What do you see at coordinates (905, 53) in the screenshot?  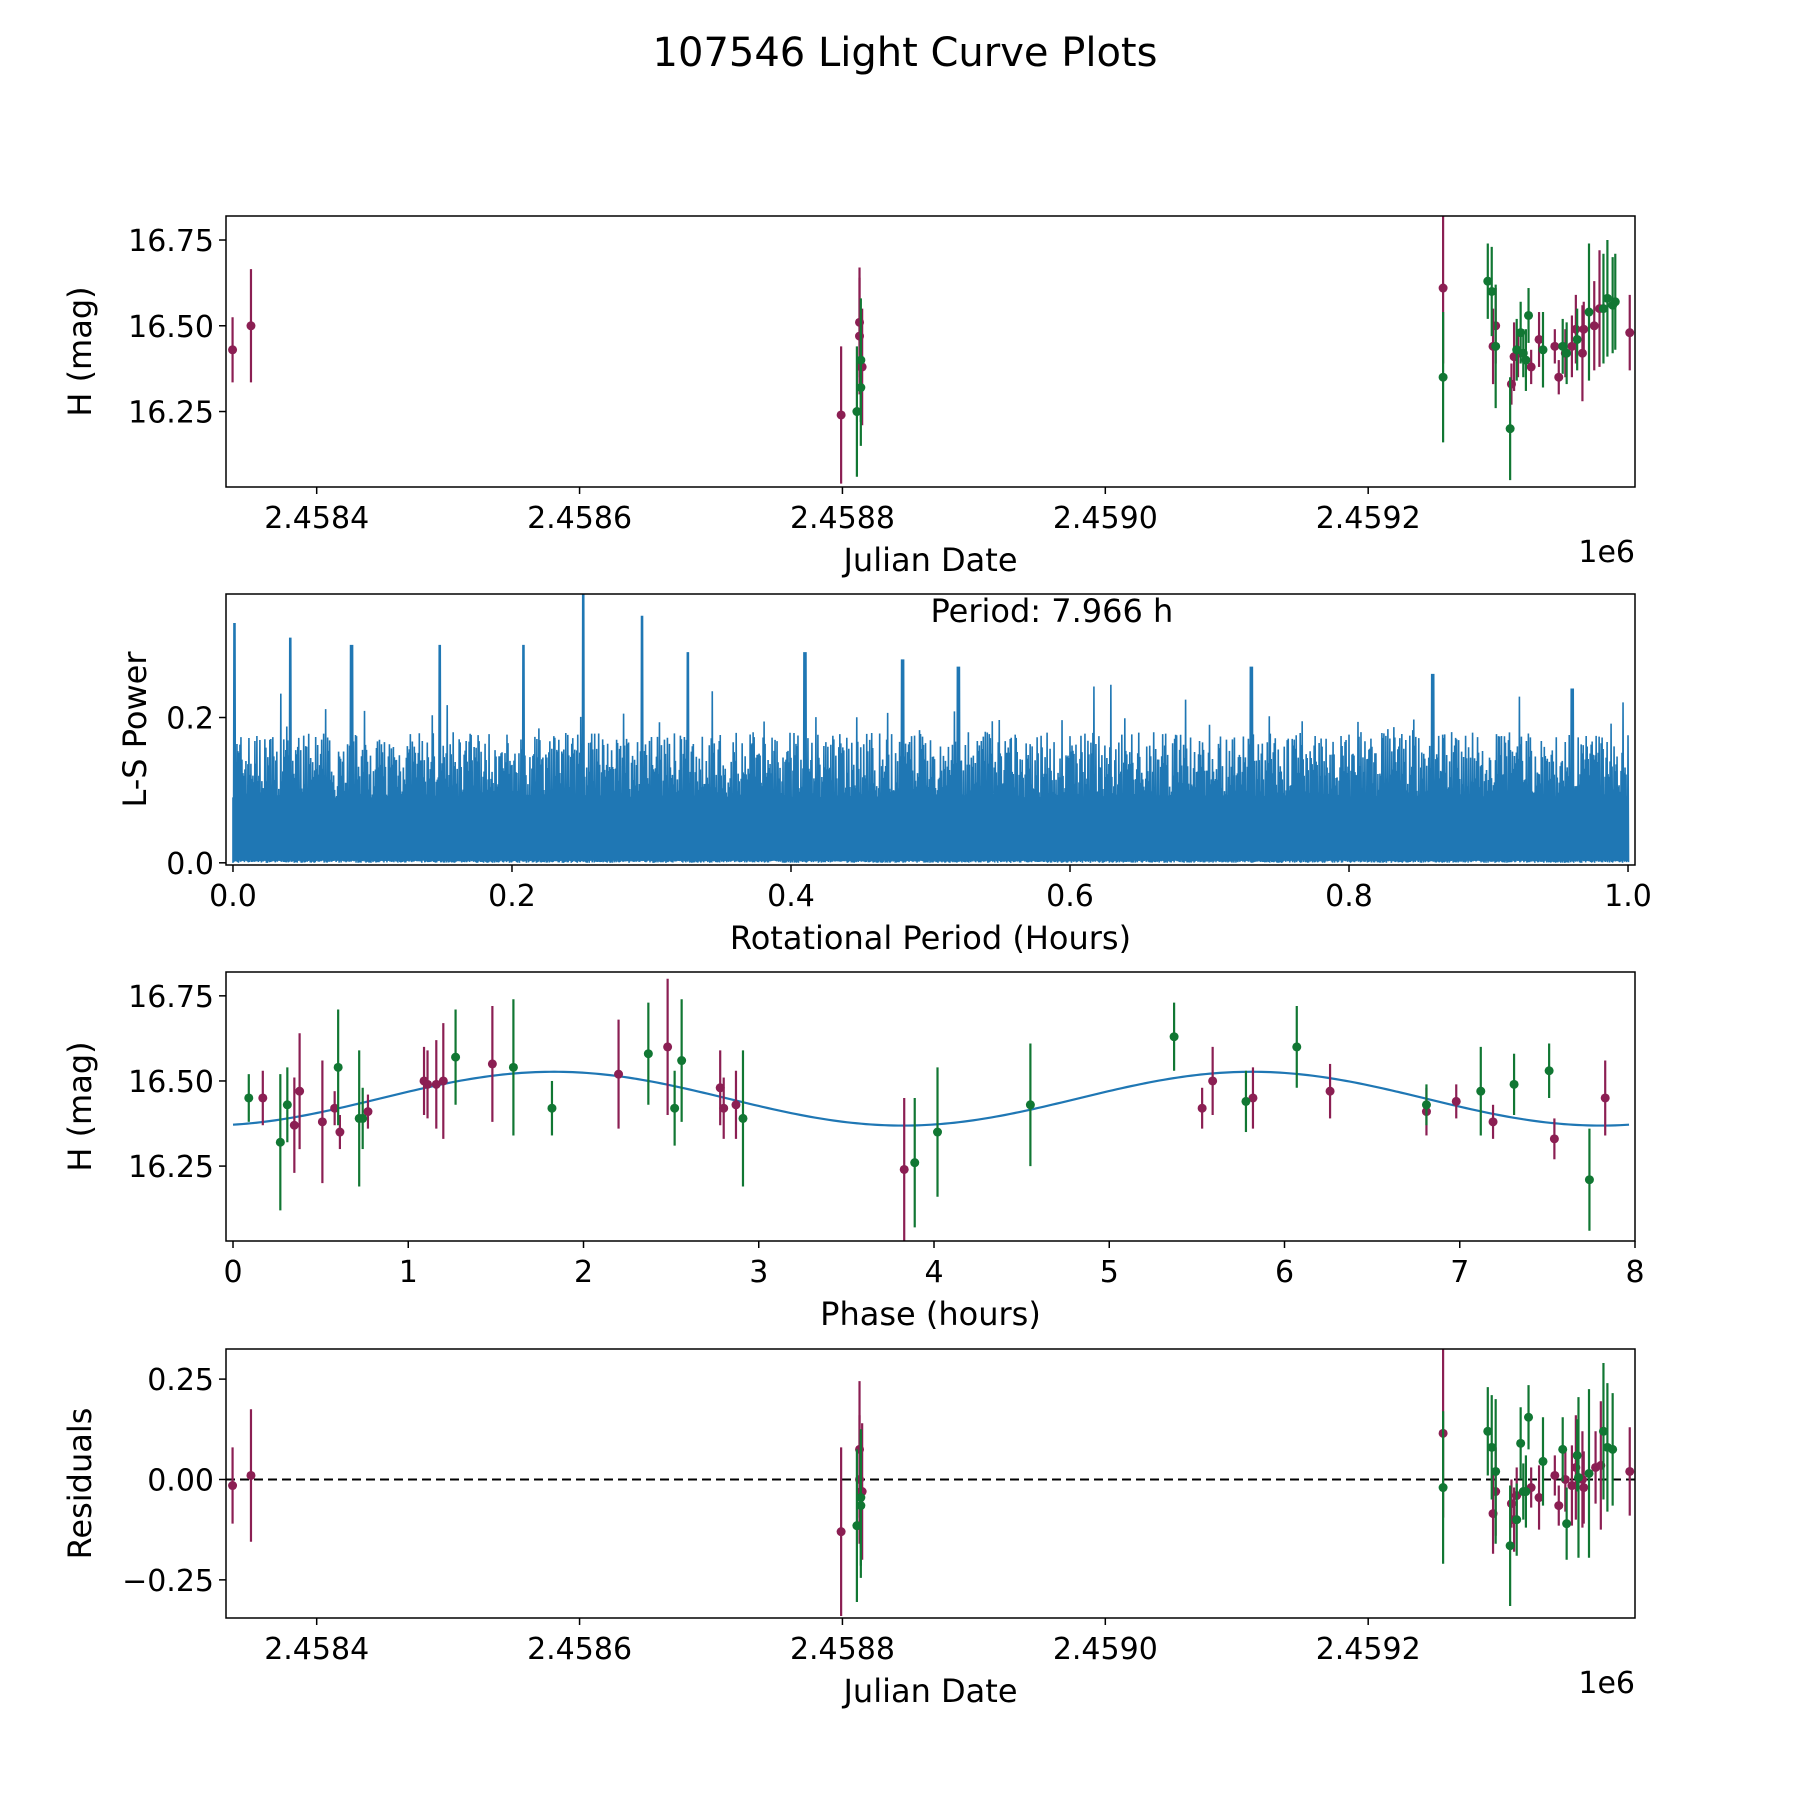 I see `figure-title: 107546 Light Curve Plots` at bounding box center [905, 53].